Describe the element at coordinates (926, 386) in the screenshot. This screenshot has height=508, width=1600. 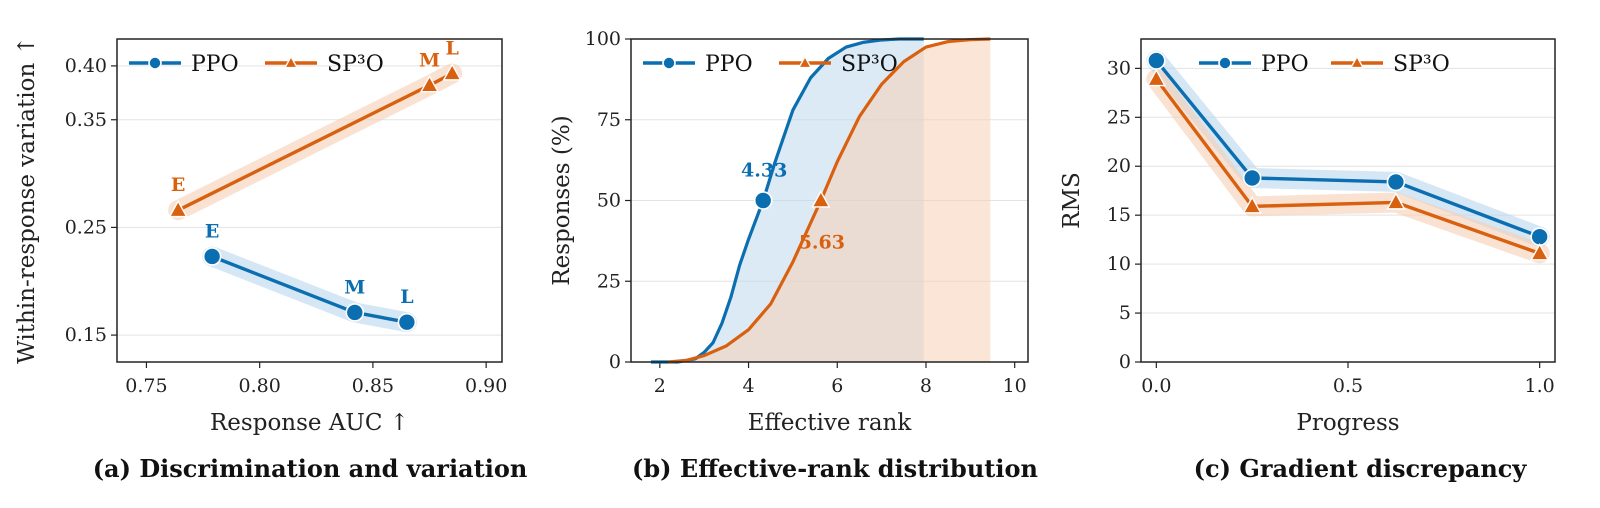
I see `x-tick-label: 8` at that location.